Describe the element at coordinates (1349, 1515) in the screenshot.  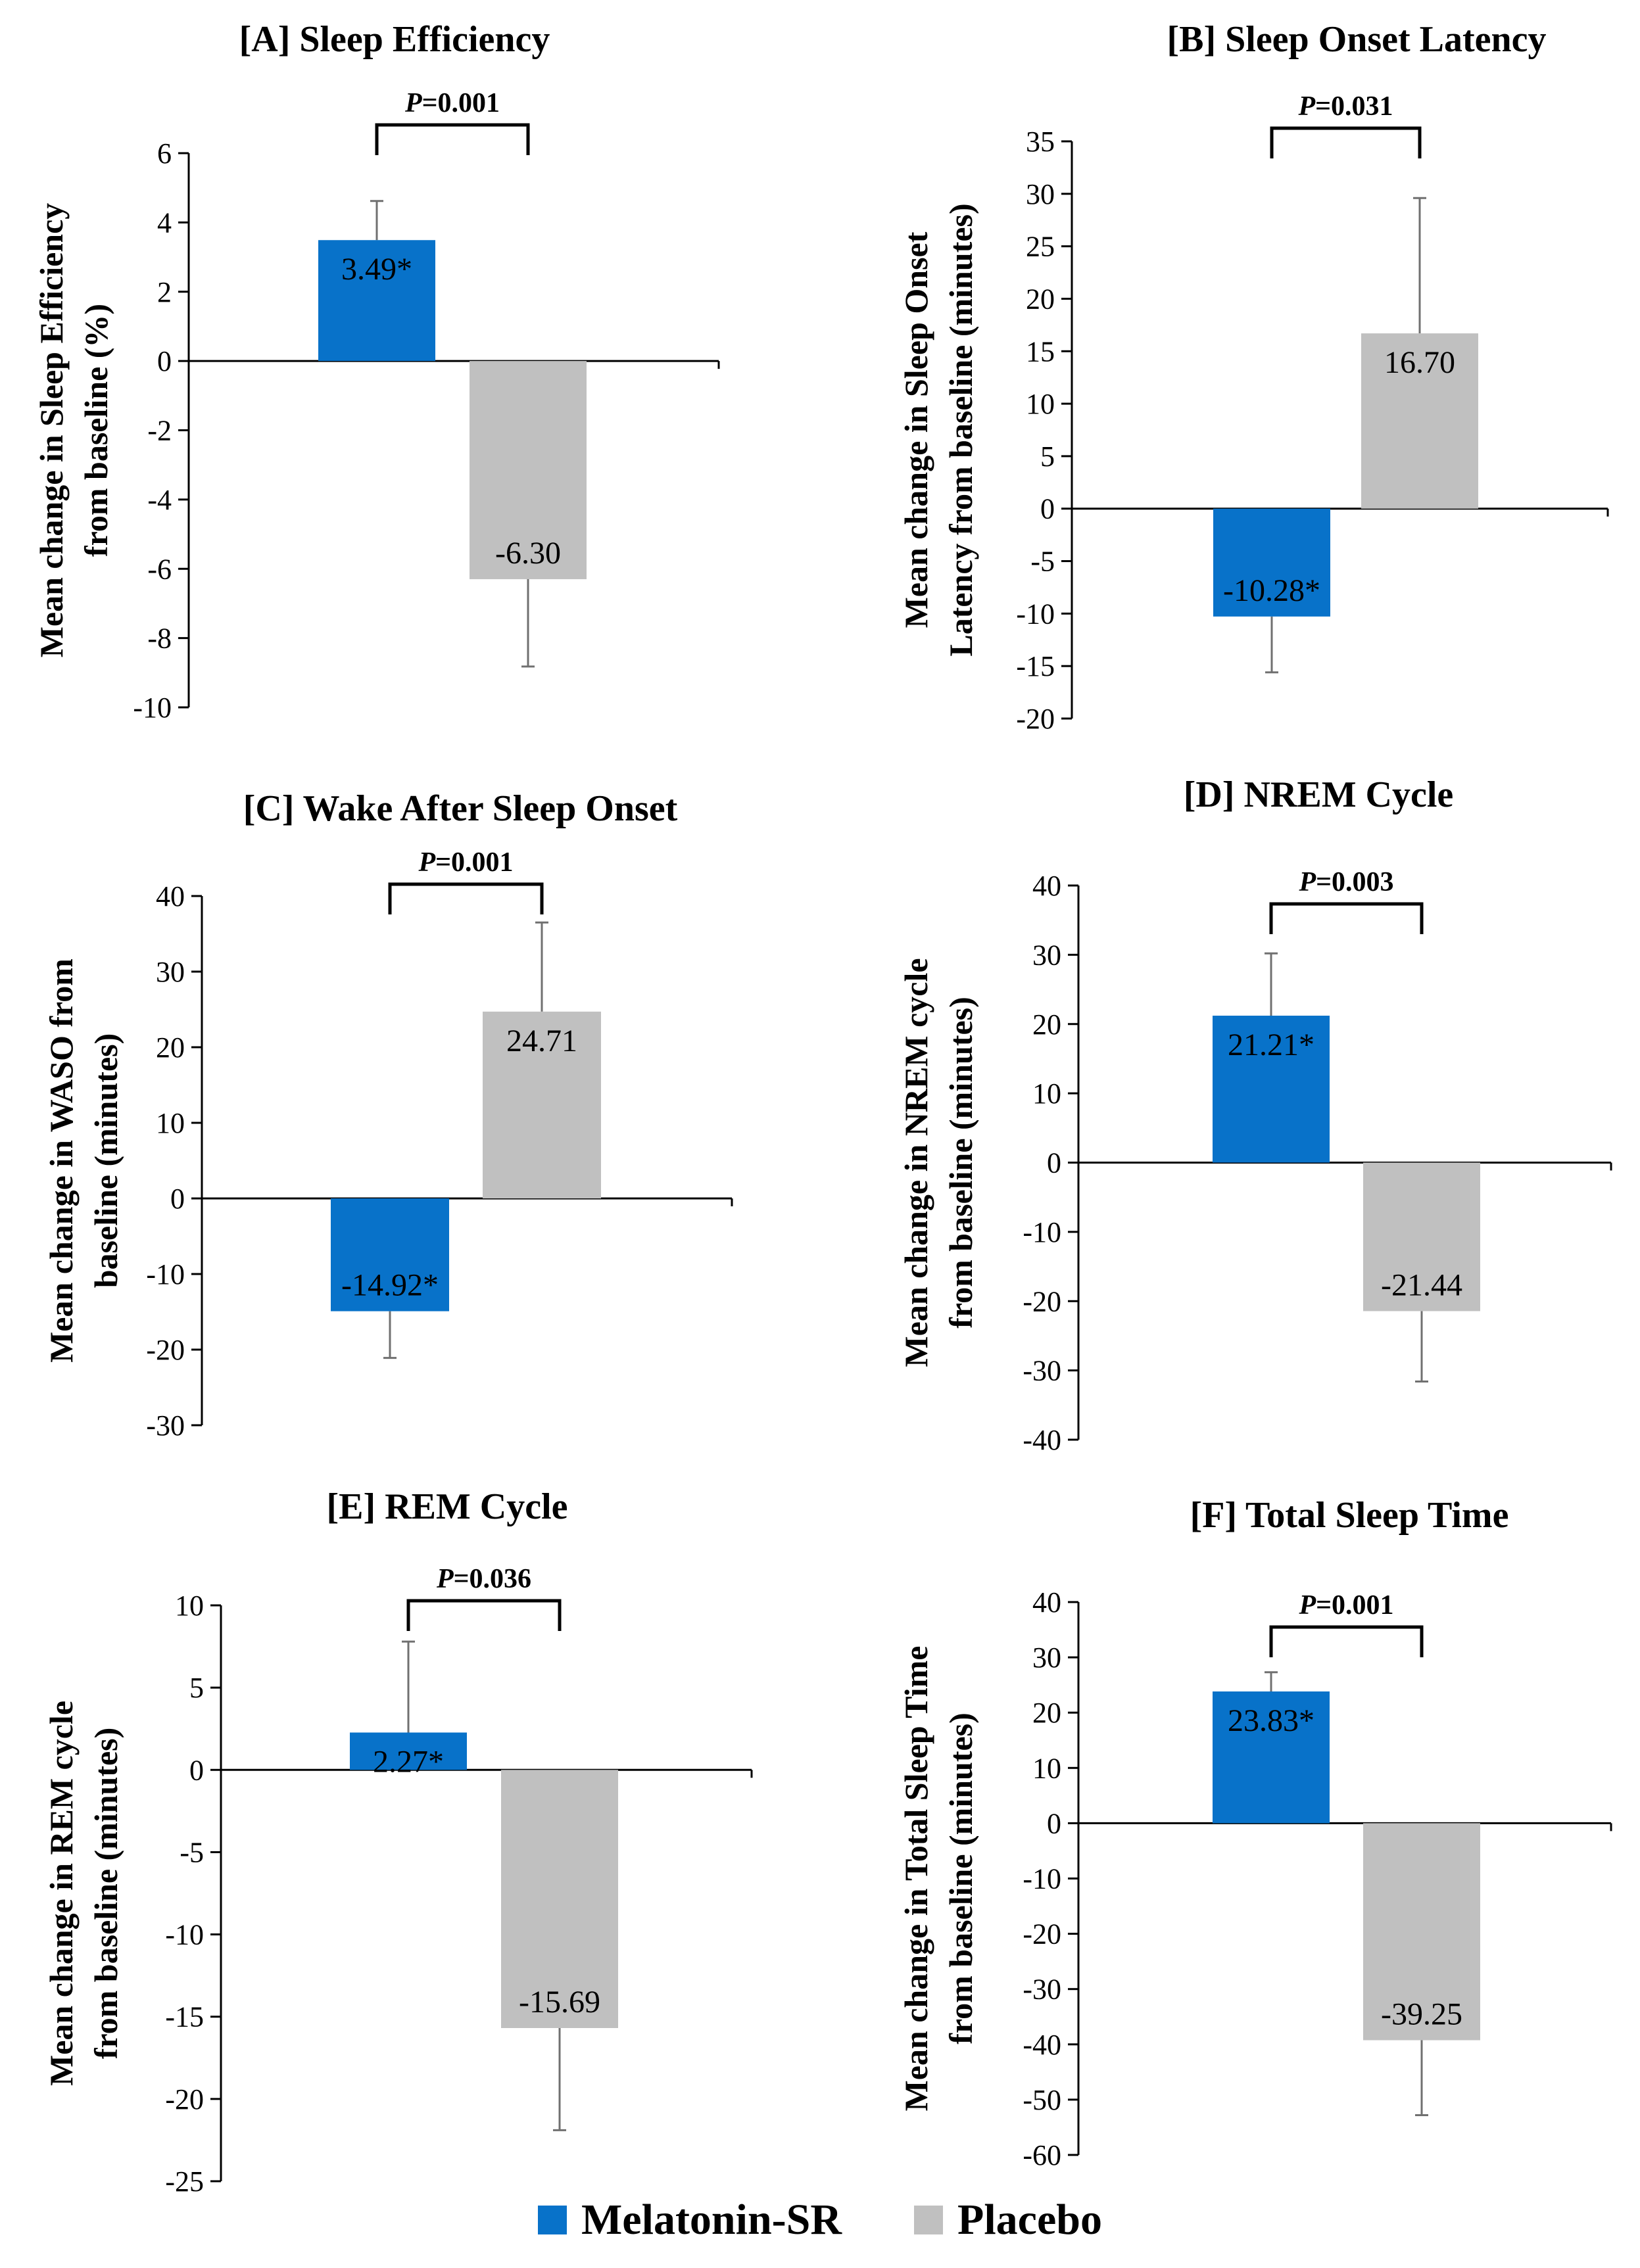
I see `chart-title: [F] Total Sleep Time` at that location.